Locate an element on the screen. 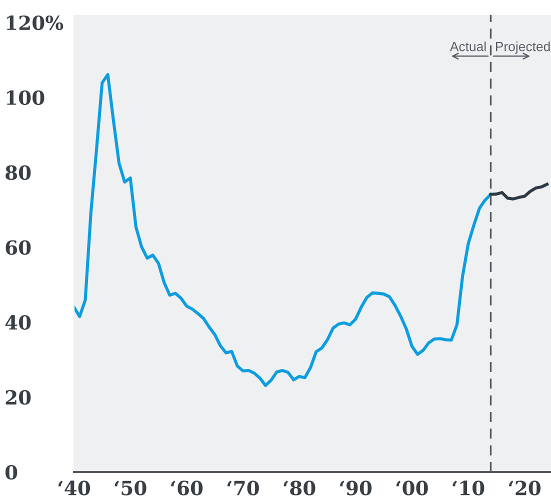 This screenshot has width=551, height=504. x-tick-label: ‘10 is located at coordinates (468, 488).